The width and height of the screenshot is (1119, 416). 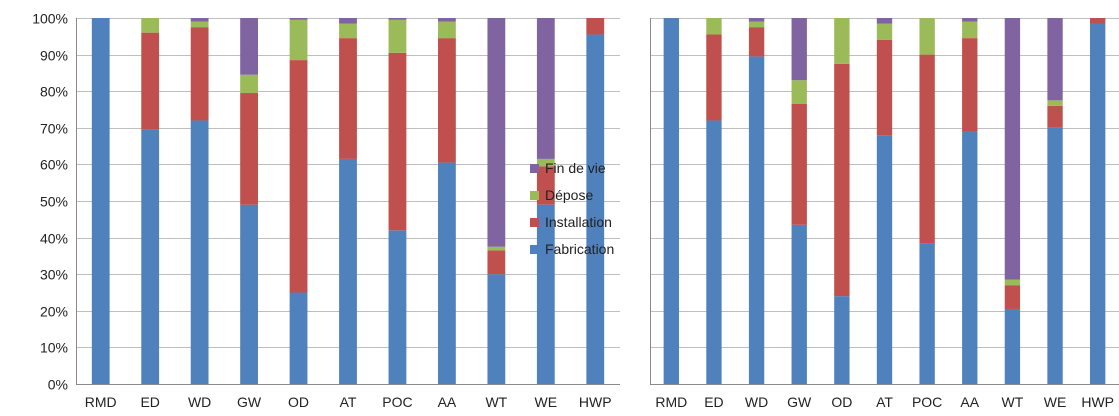 What do you see at coordinates (50, 19) in the screenshot?
I see `y-tick-label: 100%` at bounding box center [50, 19].